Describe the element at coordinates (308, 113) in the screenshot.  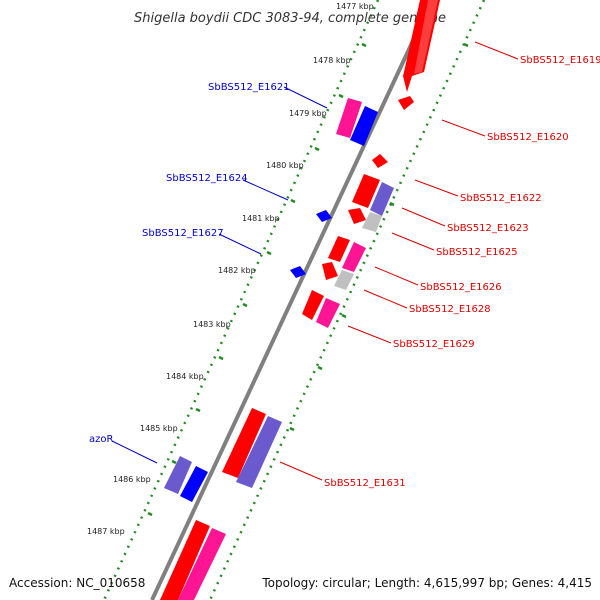
I see `kbp-tick-label: 1479 kbp` at that location.